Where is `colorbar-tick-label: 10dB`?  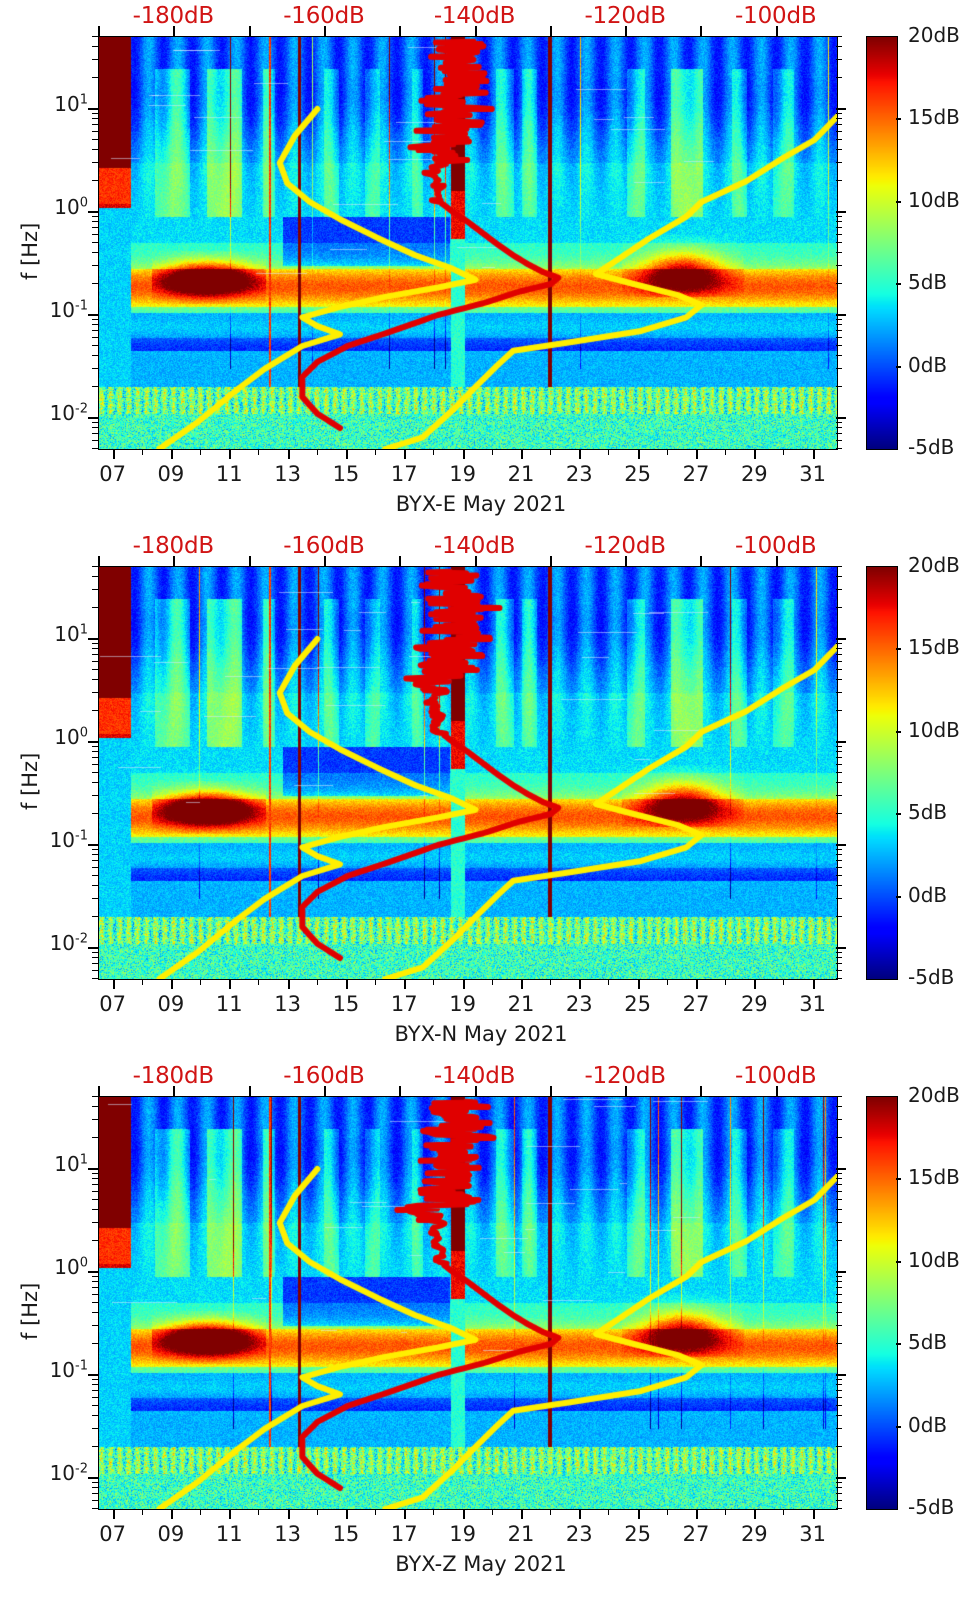
colorbar-tick-label: 10dB is located at coordinates (934, 1259).